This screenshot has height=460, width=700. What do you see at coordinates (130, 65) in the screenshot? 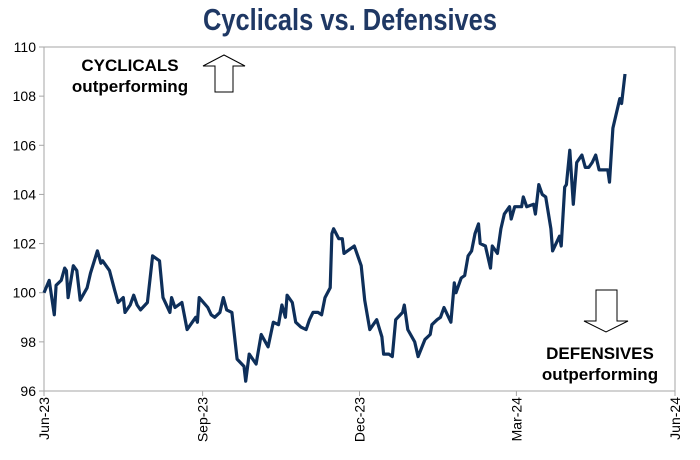
I see `cyclicals-label: CYCLICALS` at bounding box center [130, 65].